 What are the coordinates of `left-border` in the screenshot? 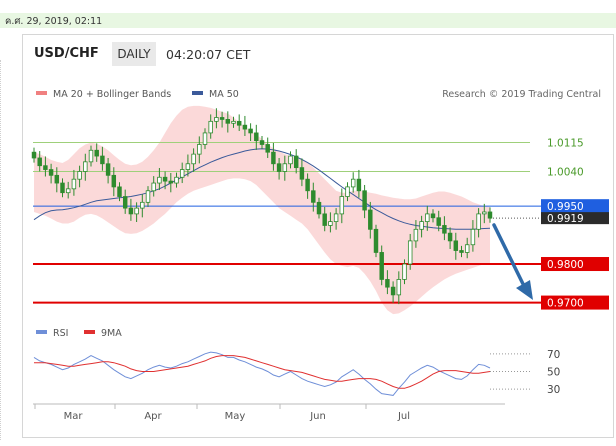 It's located at (0, 250).